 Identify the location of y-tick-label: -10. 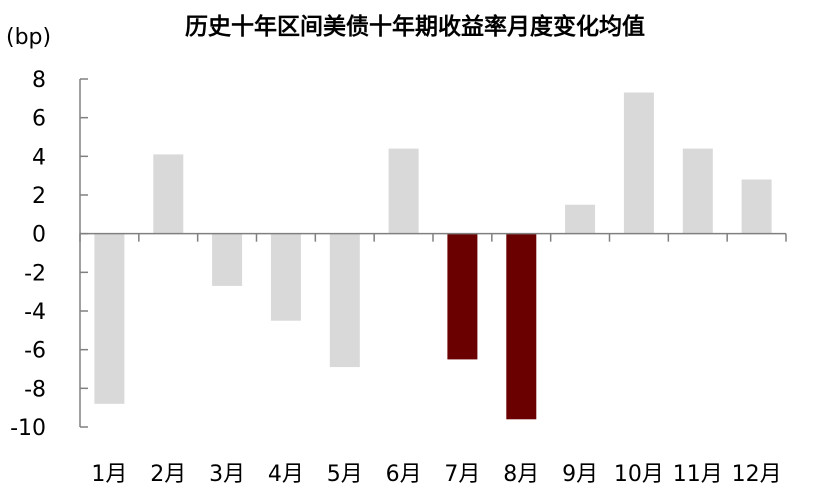
(28, 428).